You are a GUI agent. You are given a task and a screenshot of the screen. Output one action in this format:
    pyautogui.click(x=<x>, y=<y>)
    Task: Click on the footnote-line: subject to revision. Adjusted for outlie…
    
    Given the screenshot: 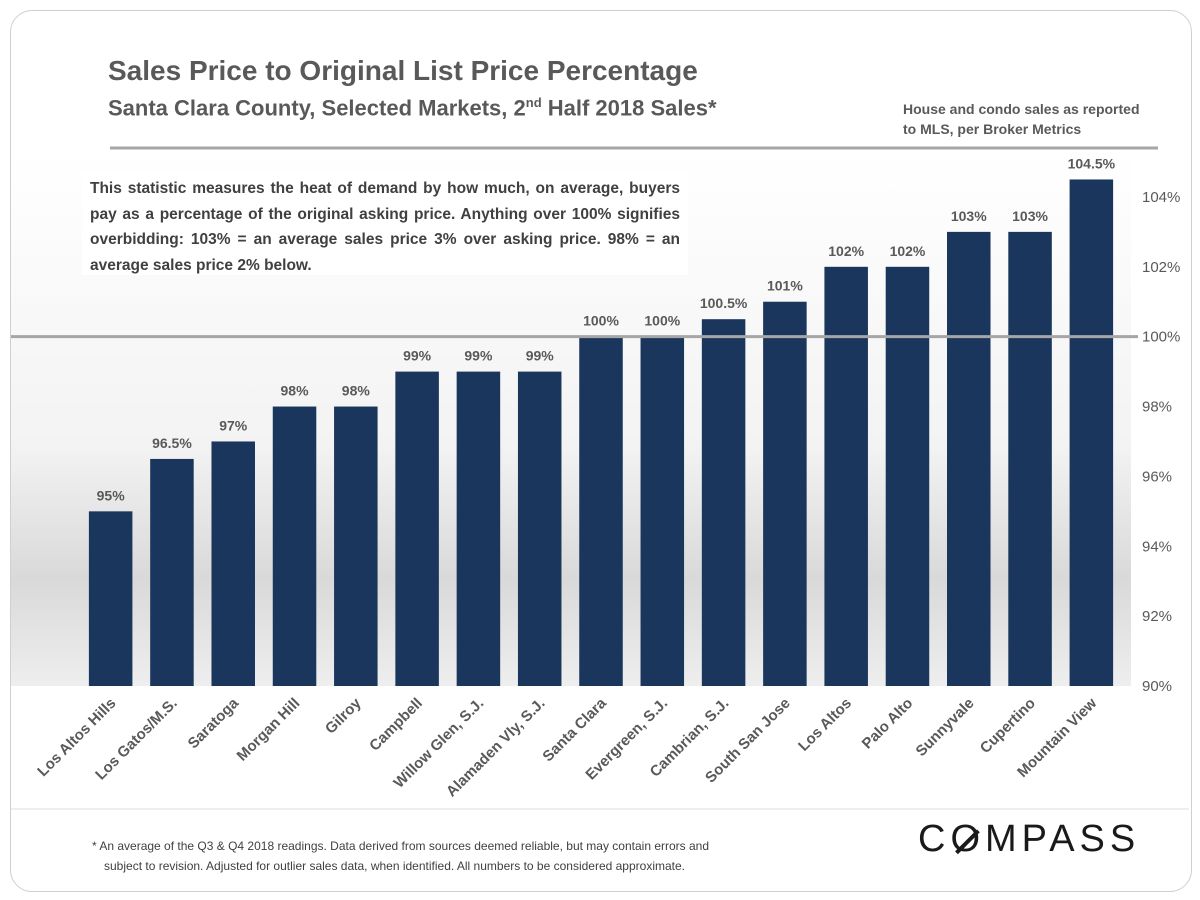 What is the action you would take?
    pyautogui.click(x=394, y=866)
    